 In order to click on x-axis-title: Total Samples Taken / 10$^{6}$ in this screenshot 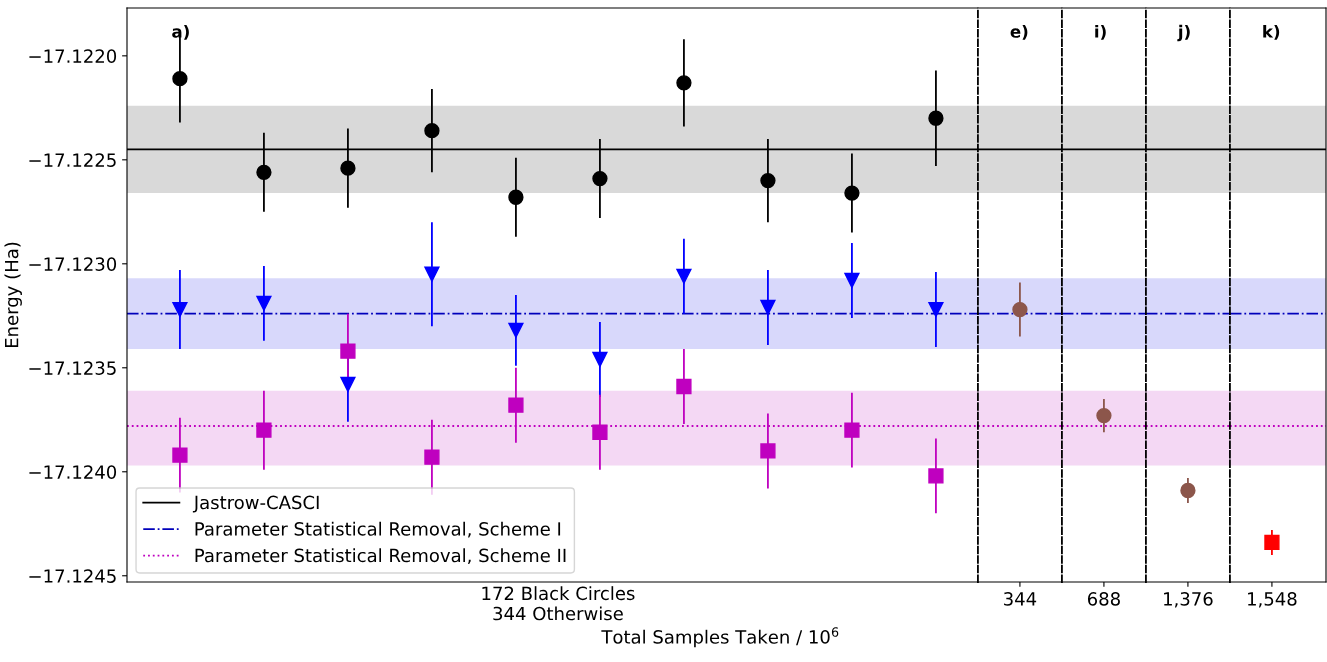, I will do `click(720, 637)`.